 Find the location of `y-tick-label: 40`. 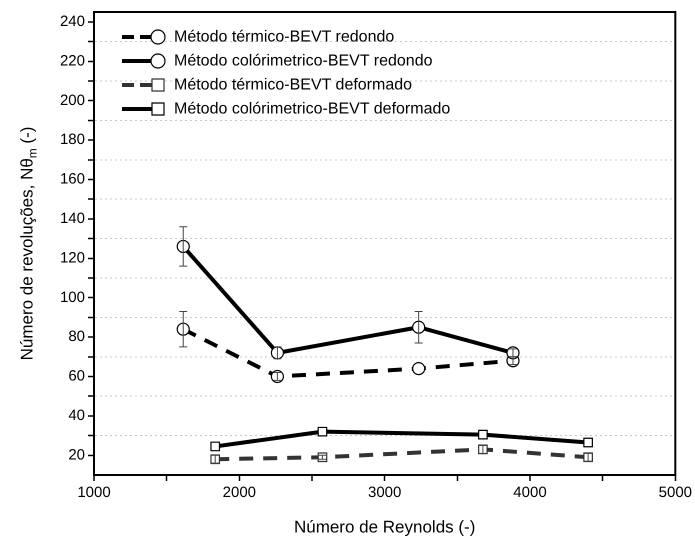

y-tick-label: 40 is located at coordinates (76, 415).